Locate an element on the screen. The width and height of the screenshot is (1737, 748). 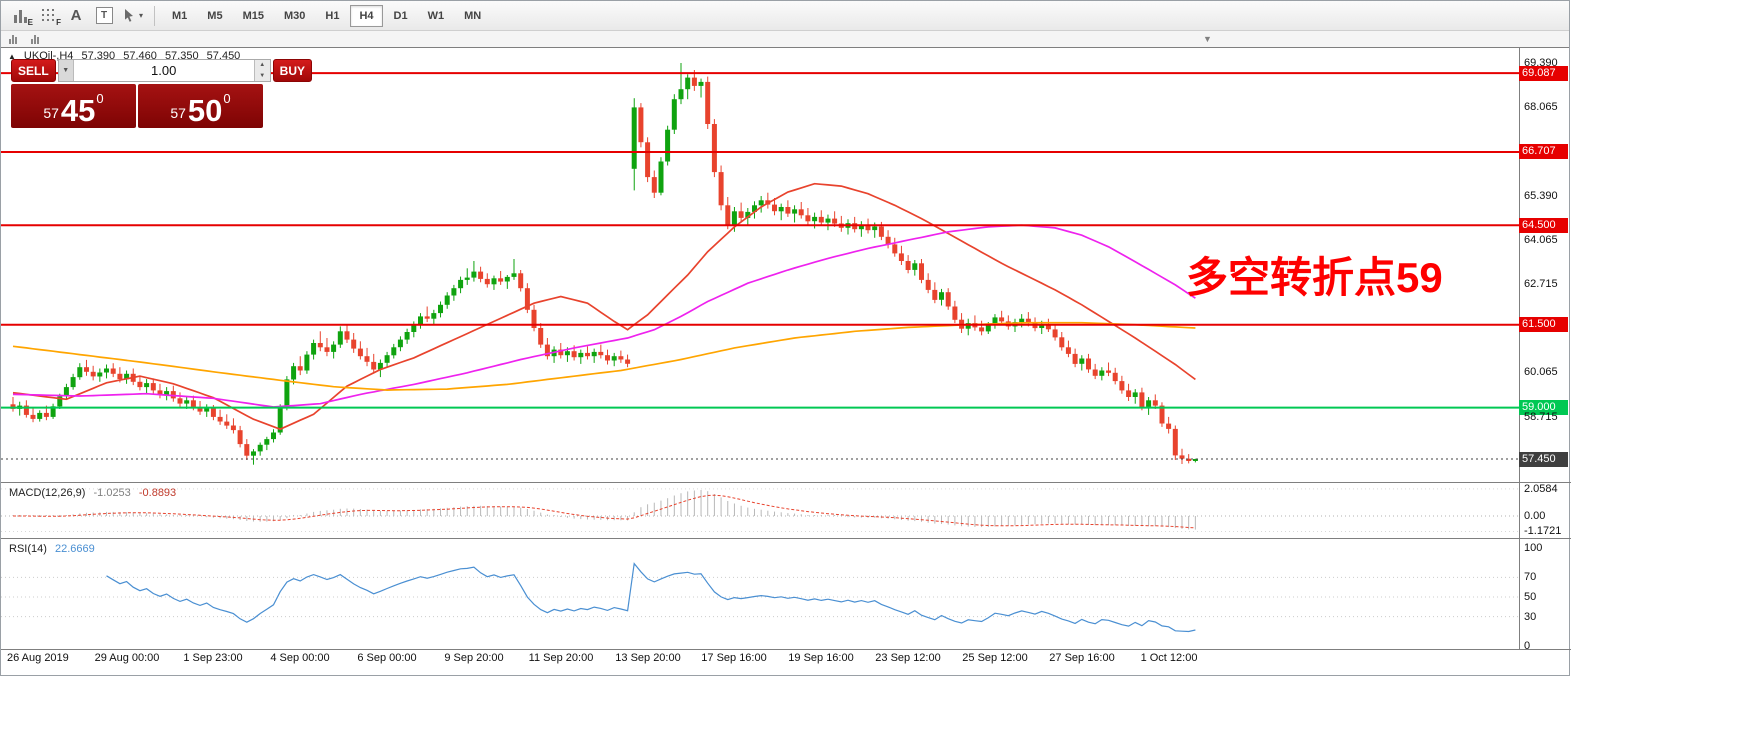
timeframe-M1: M1 is located at coordinates (179, 16).